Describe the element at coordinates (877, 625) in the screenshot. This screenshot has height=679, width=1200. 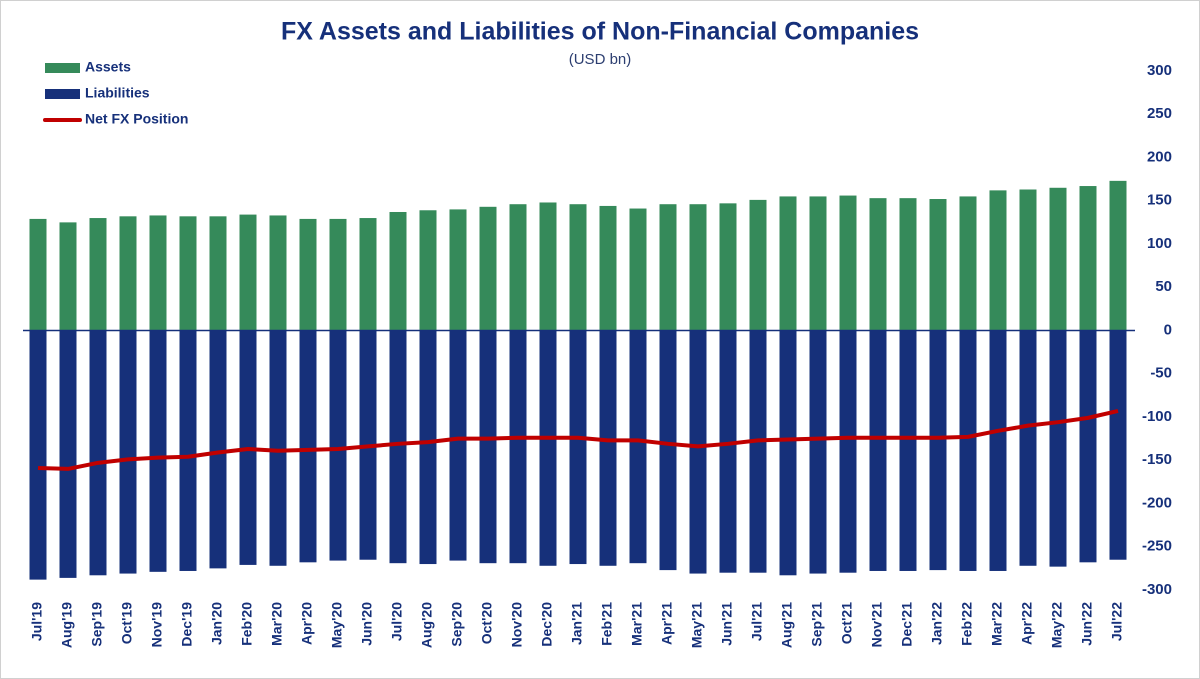
I see `x-tick-label: Nov'21` at that location.